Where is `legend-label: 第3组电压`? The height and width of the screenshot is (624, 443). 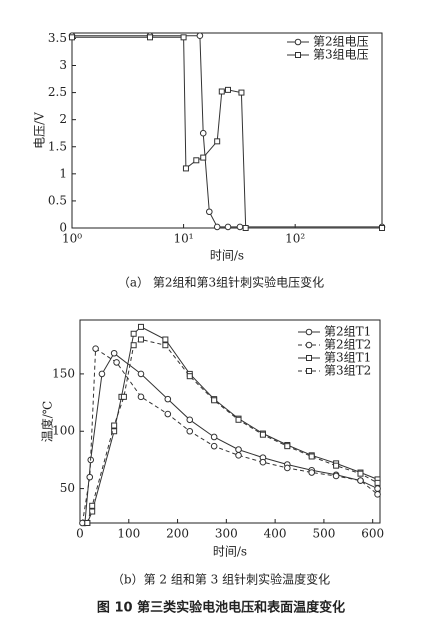
legend-label: 第3组电压 is located at coordinates (341, 55).